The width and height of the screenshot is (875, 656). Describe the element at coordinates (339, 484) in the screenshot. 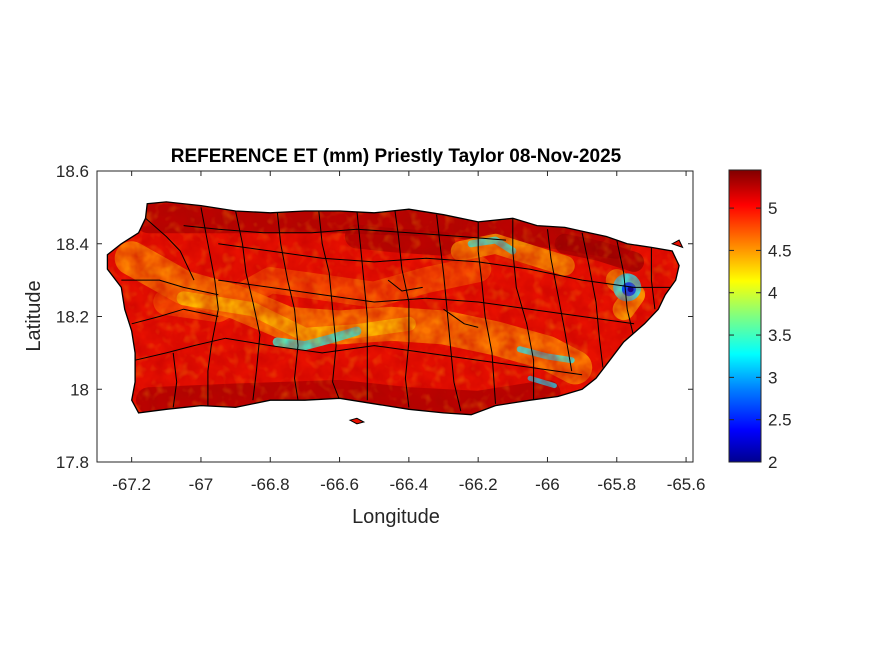

I see `x-tick-label: -66.6` at that location.